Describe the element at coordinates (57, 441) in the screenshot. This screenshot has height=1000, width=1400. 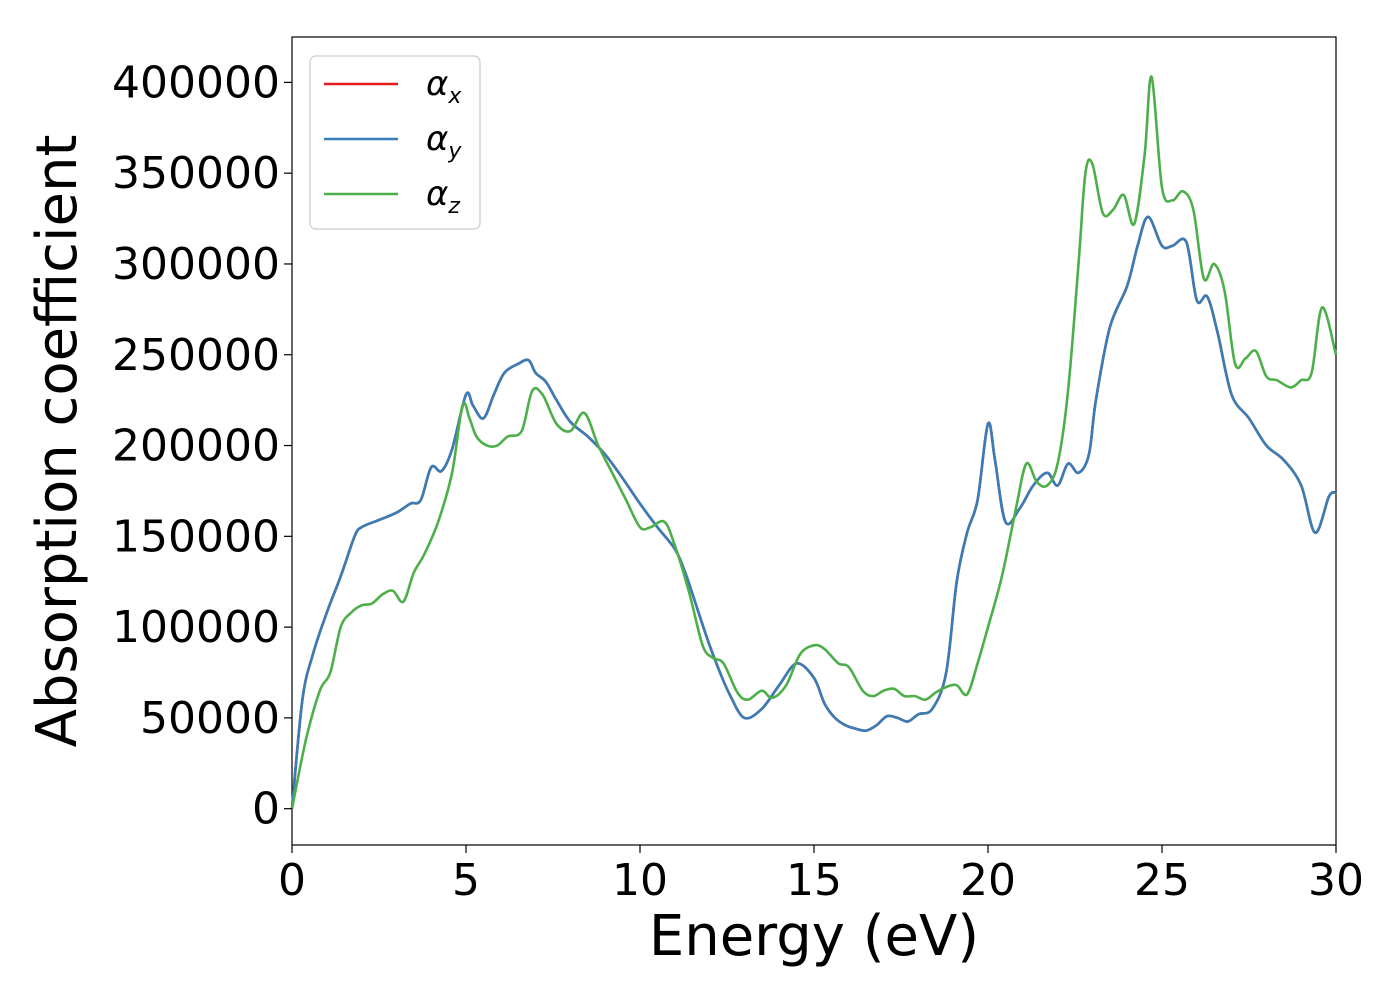
I see `y-axis-label: Absorption coefficient` at that location.